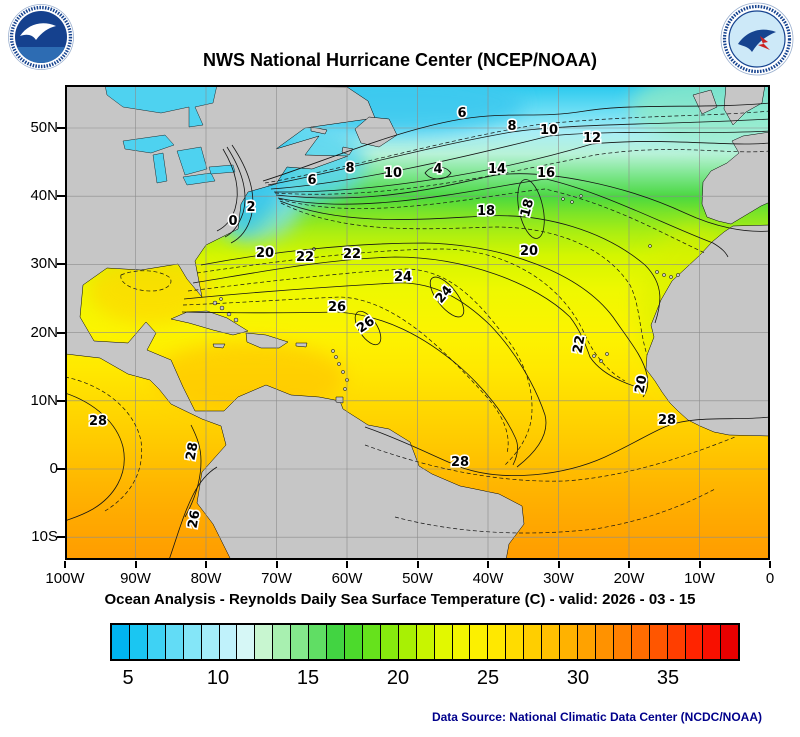 This screenshot has height=737, width=800. What do you see at coordinates (629, 578) in the screenshot?
I see `lon-tick-label: 20W` at bounding box center [629, 578].